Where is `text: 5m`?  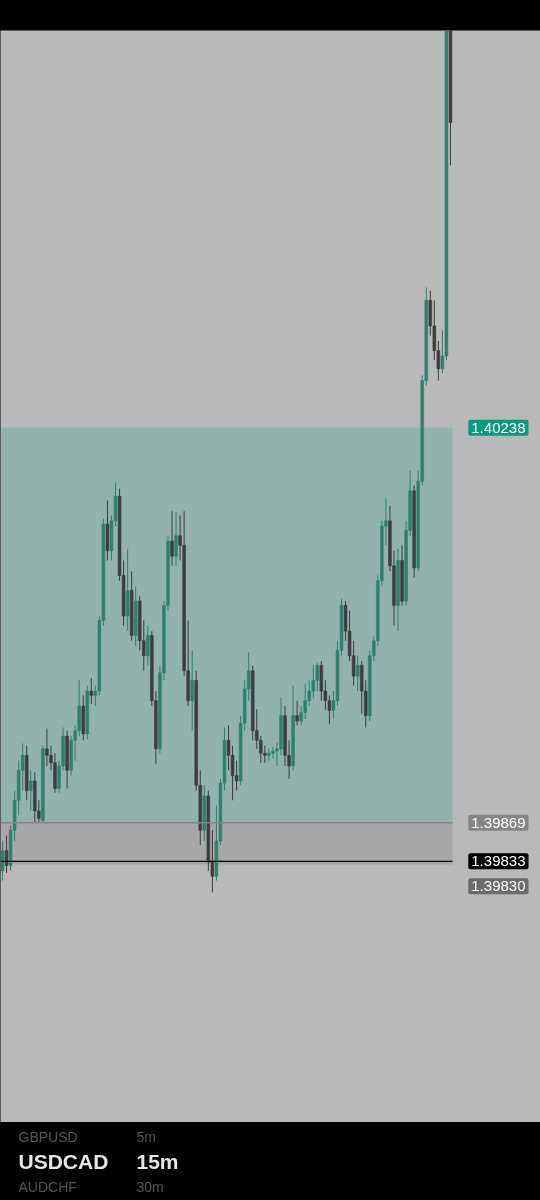
text: 5m is located at coordinates (146, 1136).